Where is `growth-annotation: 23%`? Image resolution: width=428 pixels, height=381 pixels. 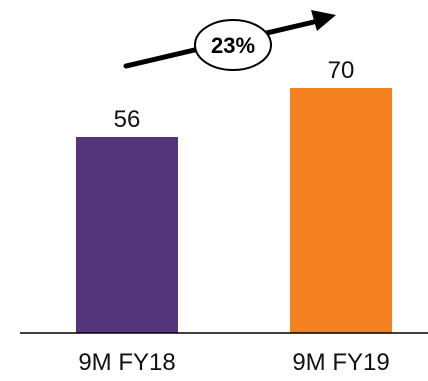
growth-annotation: 23% is located at coordinates (229, 40).